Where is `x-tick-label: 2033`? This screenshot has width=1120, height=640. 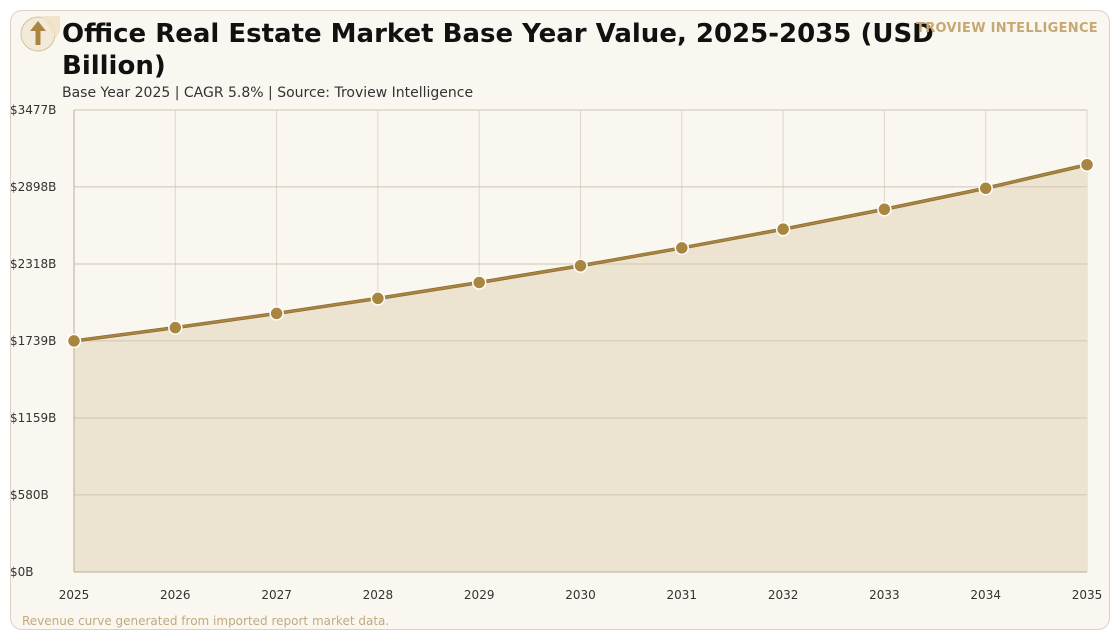
x-tick-label: 2033 is located at coordinates (884, 595).